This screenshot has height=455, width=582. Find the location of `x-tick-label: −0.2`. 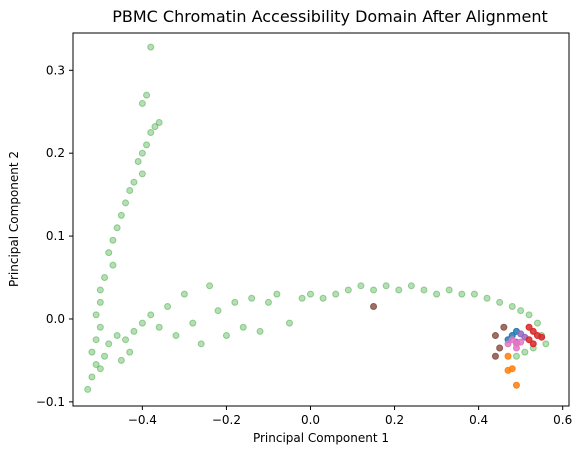

x-tick-label: −0.2 is located at coordinates (226, 420).